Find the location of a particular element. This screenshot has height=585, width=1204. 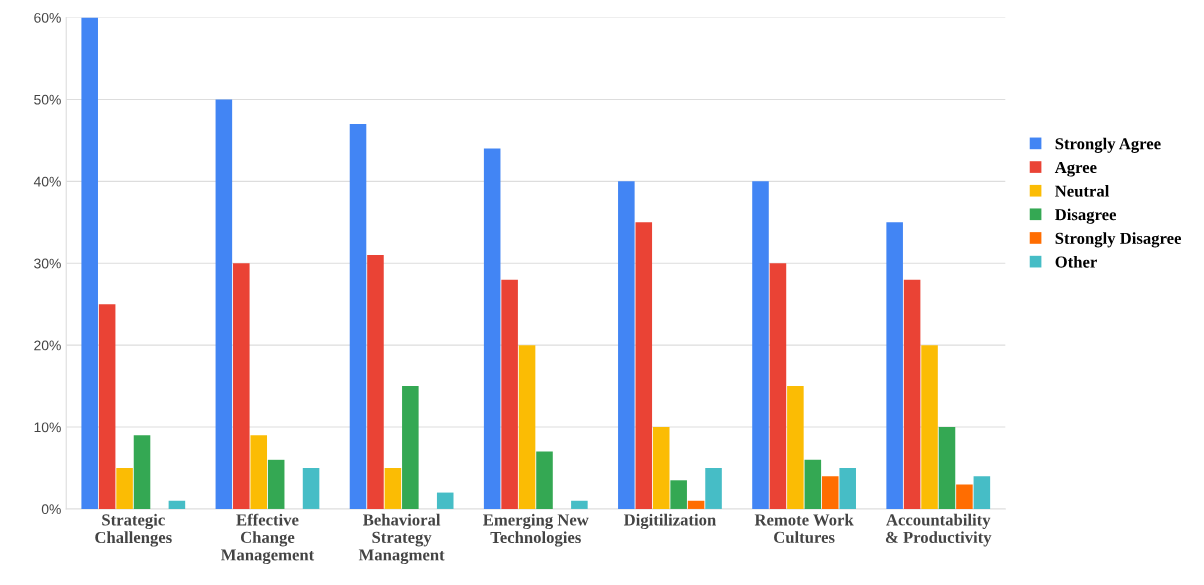

y-tick-label: 20% is located at coordinates (47, 345).